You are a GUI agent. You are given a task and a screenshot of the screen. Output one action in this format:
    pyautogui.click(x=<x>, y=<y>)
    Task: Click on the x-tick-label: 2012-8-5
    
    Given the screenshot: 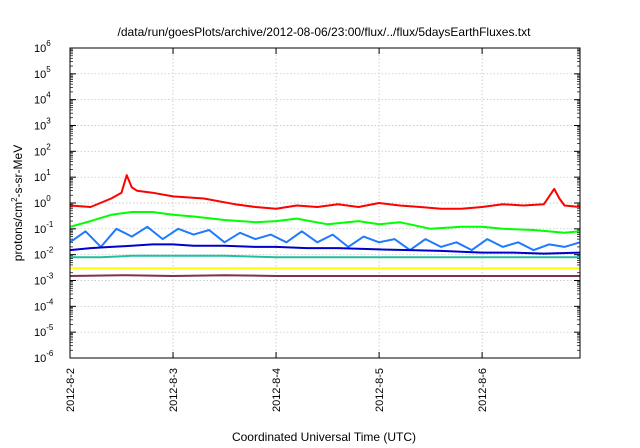 What is the action you would take?
    pyautogui.click(x=380, y=390)
    